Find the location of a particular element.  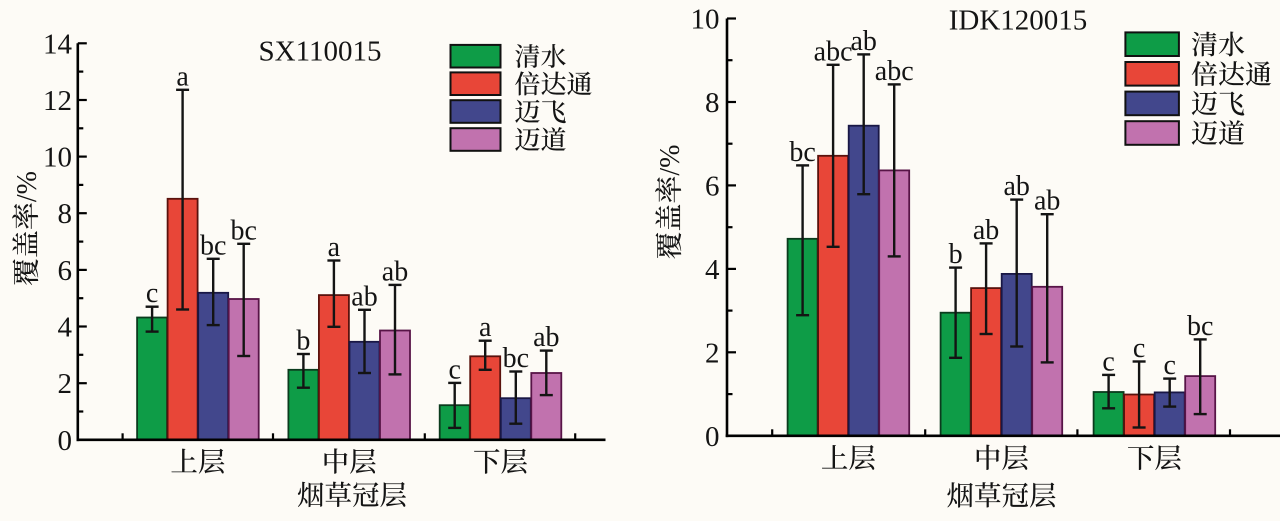

svg-text: SX110015 is located at coordinates (320, 52).